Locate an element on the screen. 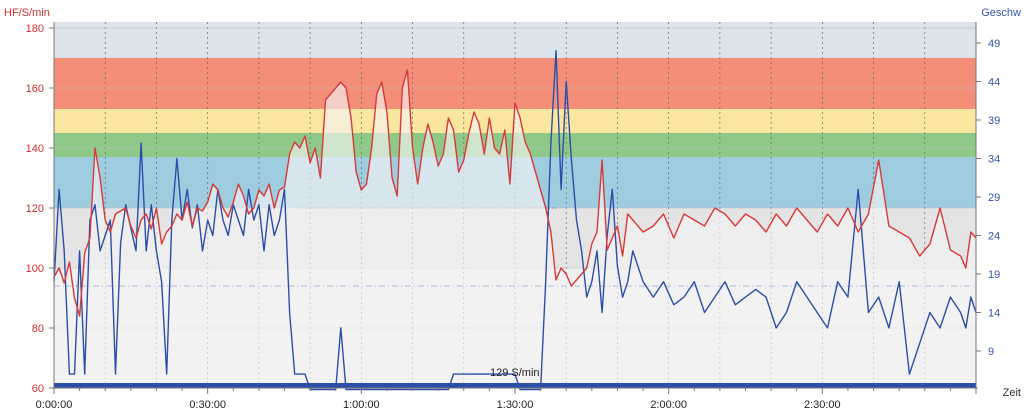 This screenshot has height=413, width=1024. x-tick-label: 0:30:00 is located at coordinates (207, 405).